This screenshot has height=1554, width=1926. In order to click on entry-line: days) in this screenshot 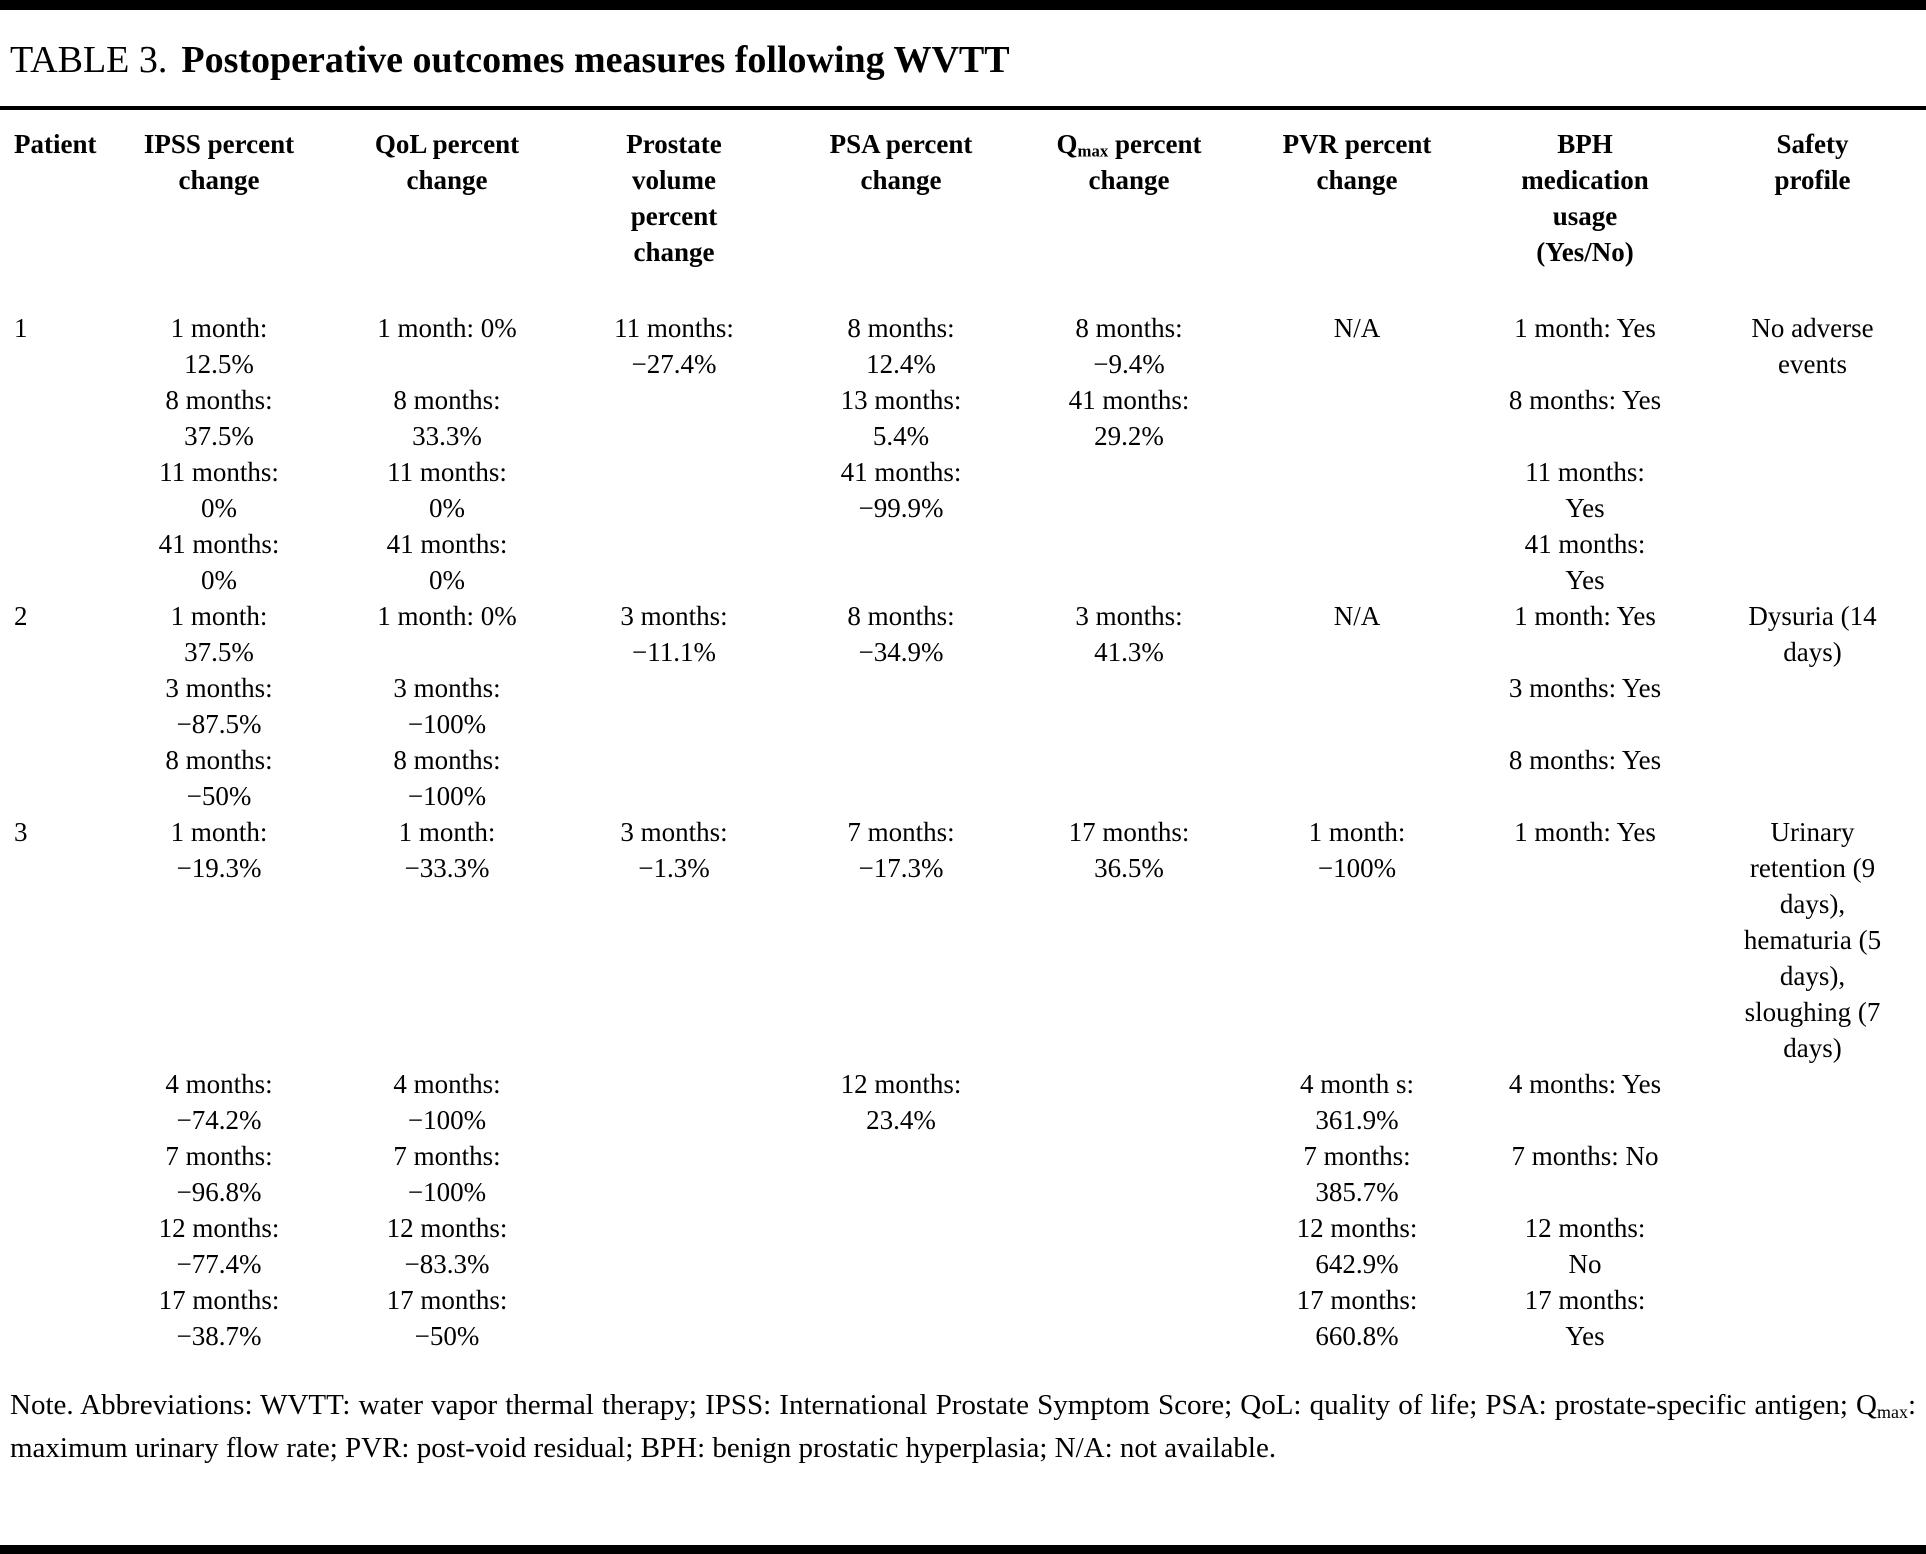, I will do `click(1812, 1048)`.